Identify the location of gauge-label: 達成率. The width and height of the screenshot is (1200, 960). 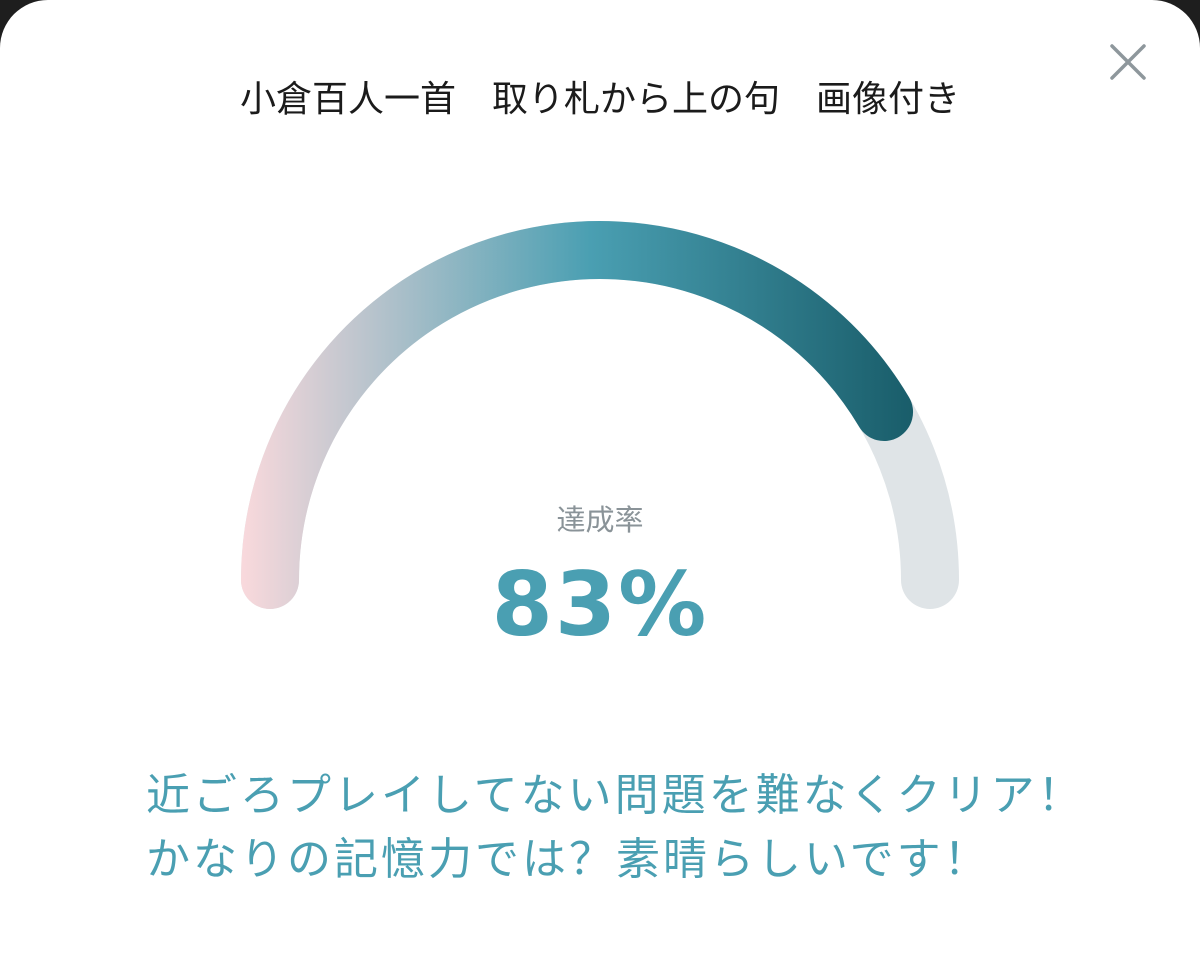
(600, 520).